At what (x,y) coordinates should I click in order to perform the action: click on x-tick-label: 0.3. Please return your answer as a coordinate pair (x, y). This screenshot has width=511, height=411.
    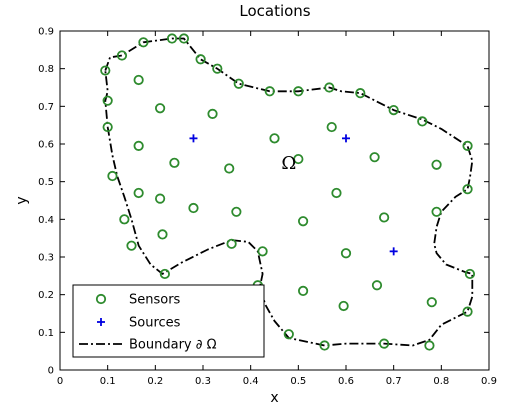
    Looking at the image, I should click on (203, 381).